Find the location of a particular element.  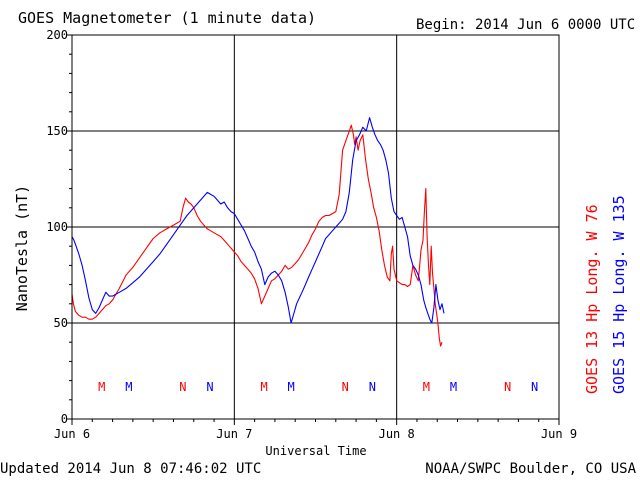

x-axis-ticks: Jun 6 Jun 7 Jun 8 Jun 9 is located at coordinates (315, 430).